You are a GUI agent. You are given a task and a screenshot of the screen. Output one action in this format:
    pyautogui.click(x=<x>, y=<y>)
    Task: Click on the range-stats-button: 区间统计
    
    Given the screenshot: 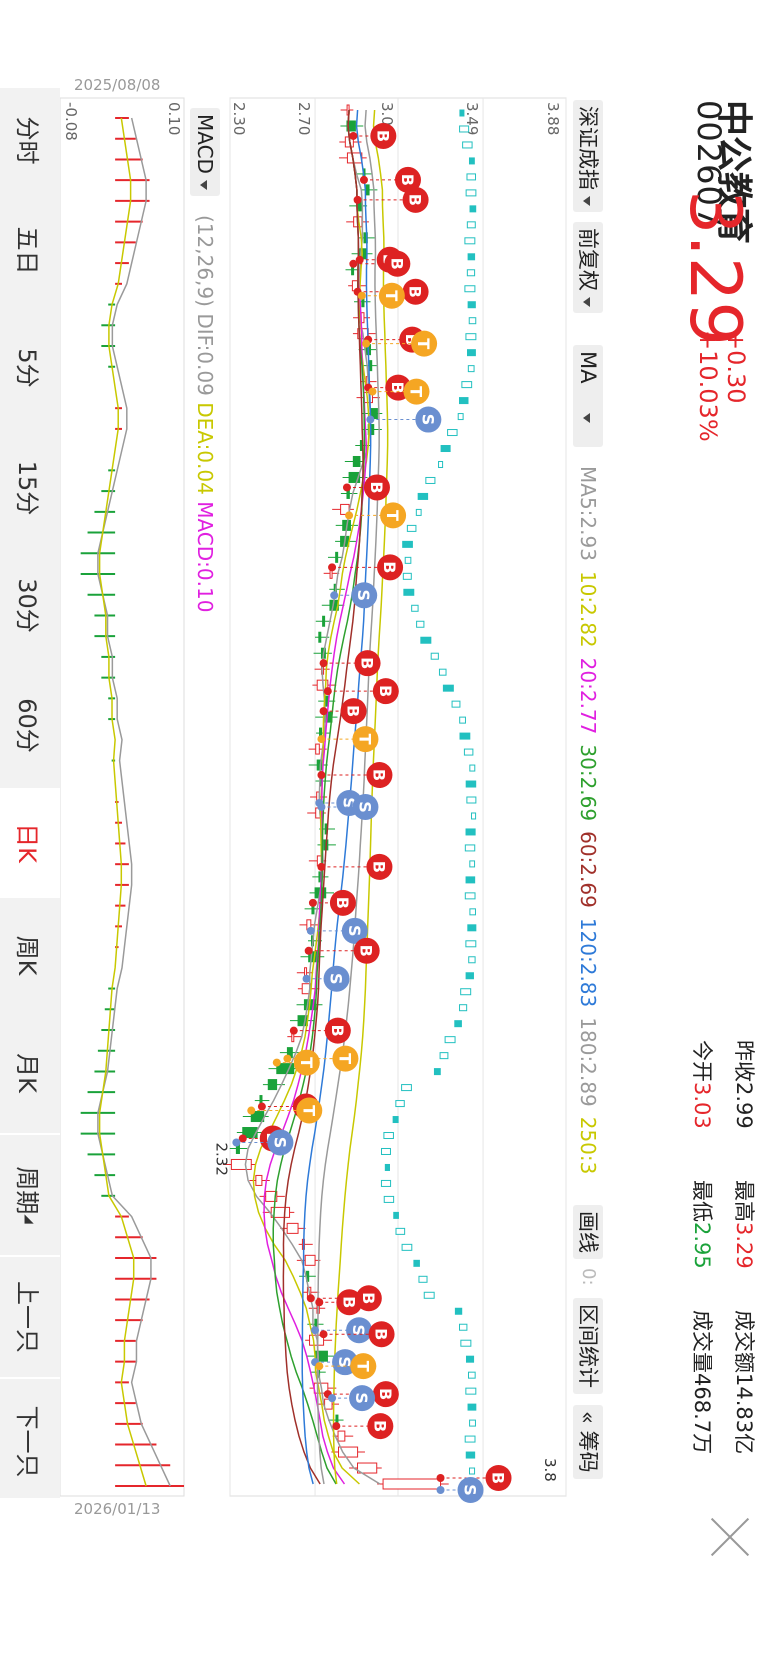 What is the action you would take?
    pyautogui.click(x=588, y=1346)
    